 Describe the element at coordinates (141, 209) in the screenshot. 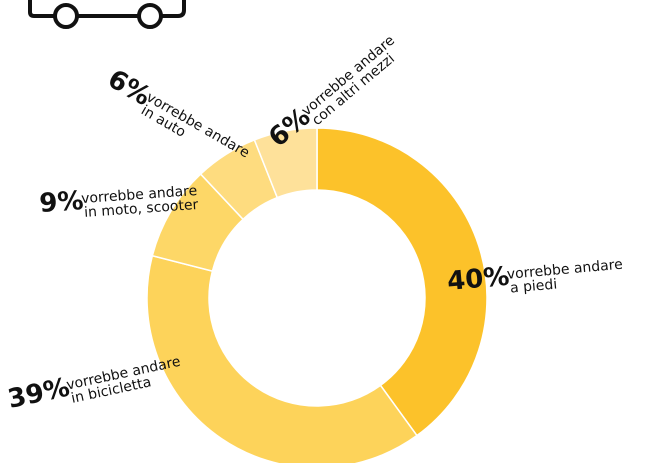

I see `category-label: in moto, scooter` at that location.